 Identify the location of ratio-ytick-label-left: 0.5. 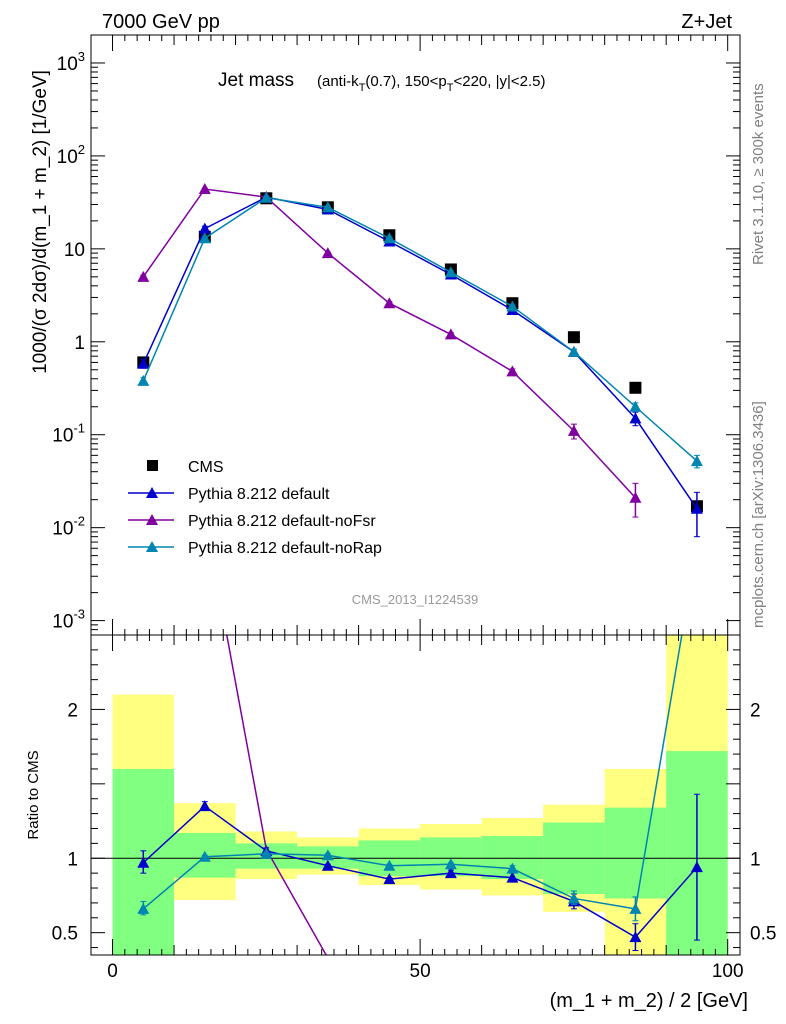
(65, 934).